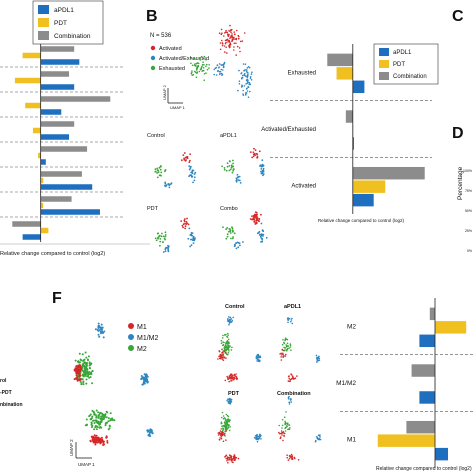 The width and height of the screenshot is (474, 474). I want to click on panel-d-stacked-bar: Percentage 100% 75% 50% 25% 0%, so click(464, 209).